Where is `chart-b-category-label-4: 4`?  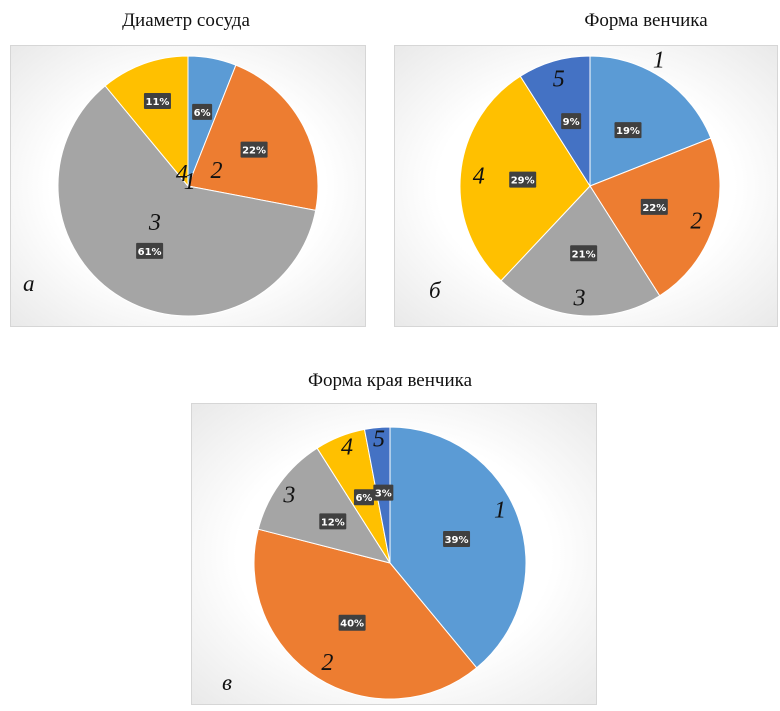
chart-b-category-label-4: 4 is located at coordinates (479, 176).